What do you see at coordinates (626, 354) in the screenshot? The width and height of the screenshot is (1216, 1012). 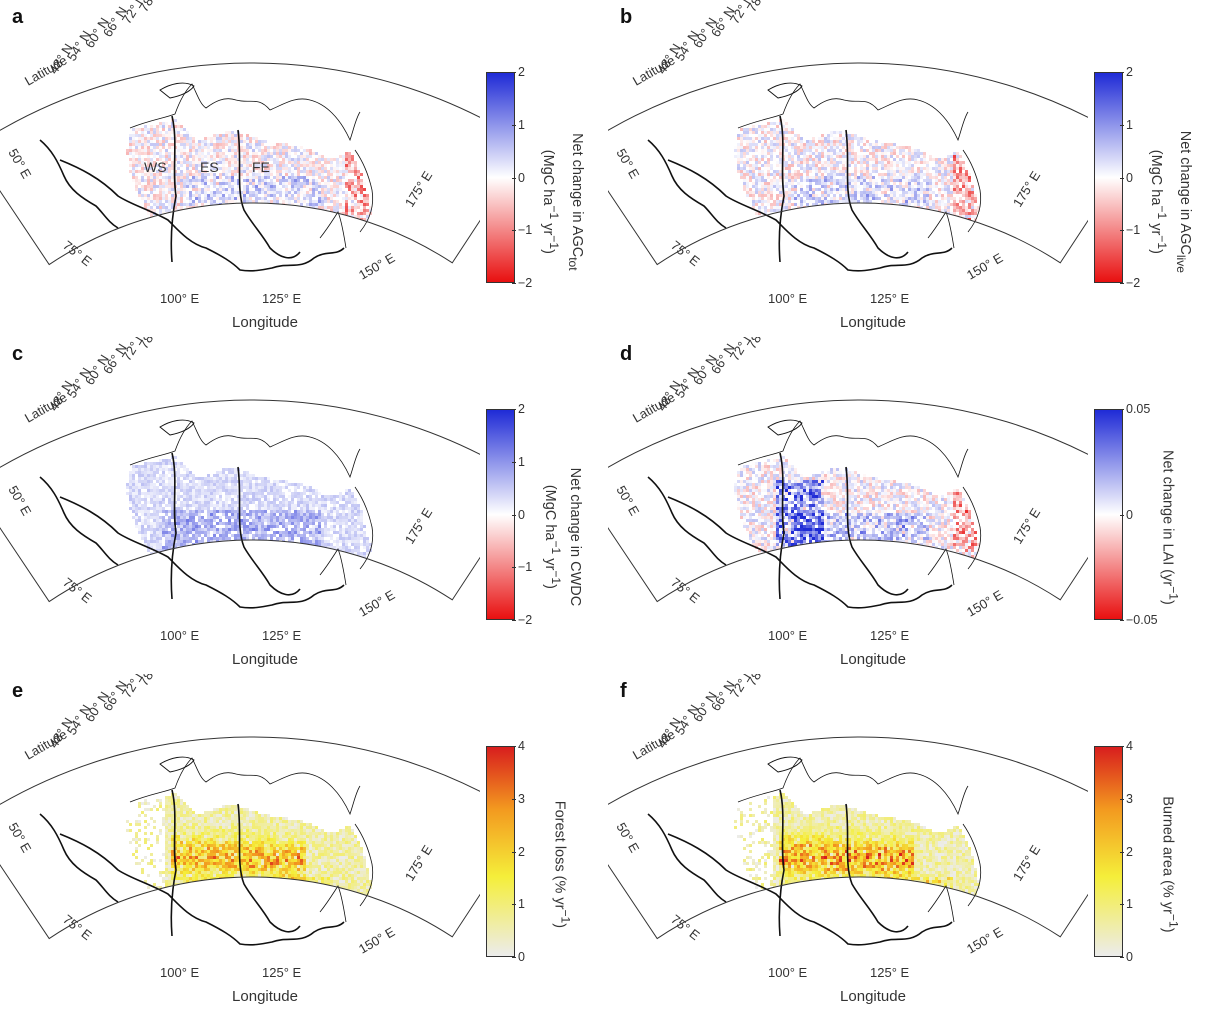 I see `panel-letter: d` at bounding box center [626, 354].